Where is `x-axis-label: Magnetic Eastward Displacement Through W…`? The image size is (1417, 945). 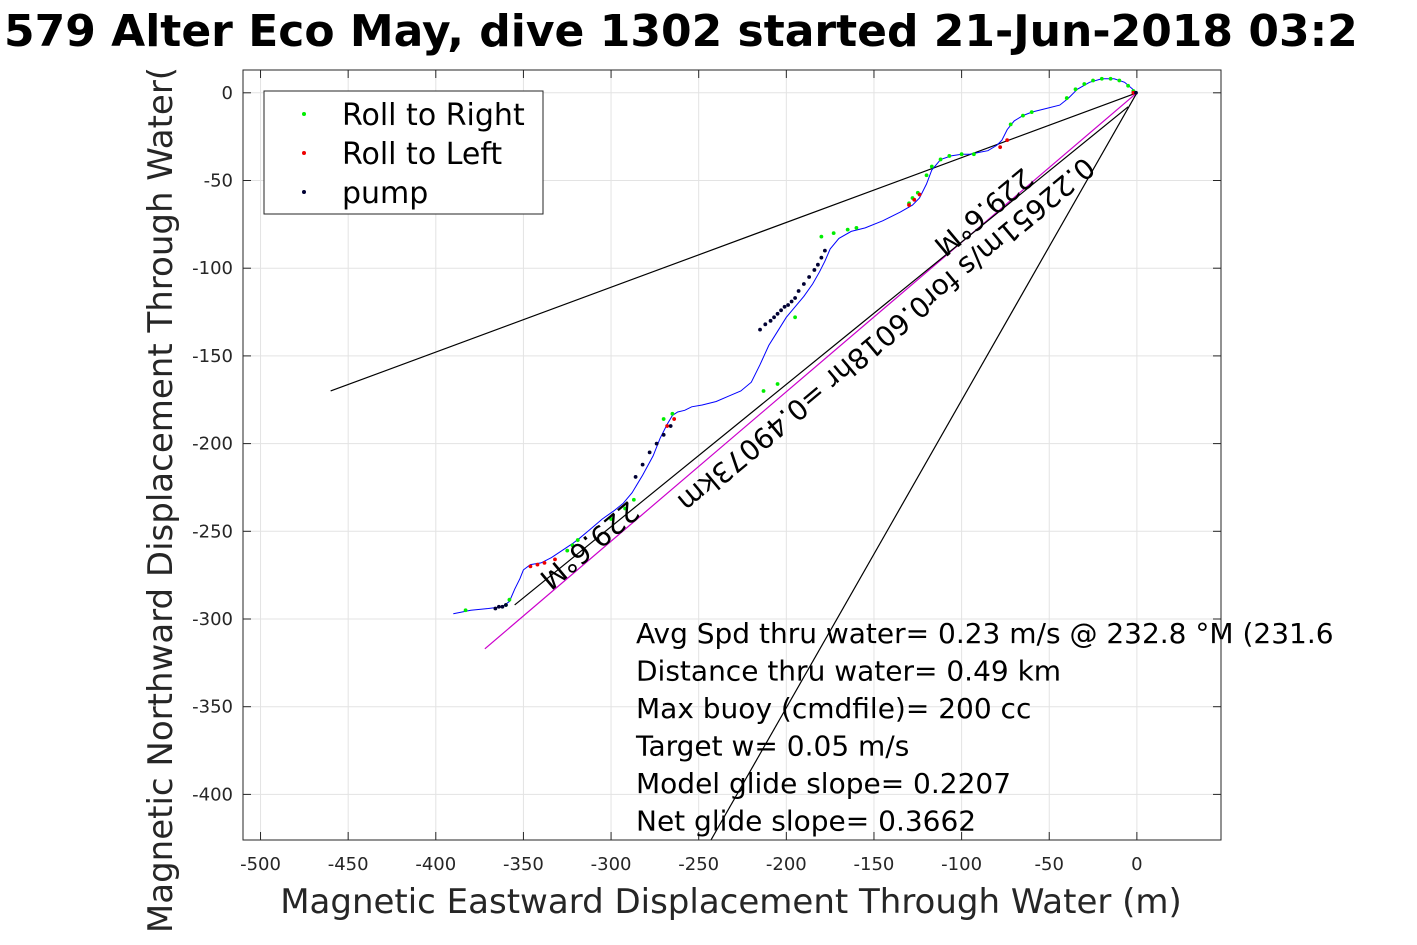 x-axis-label: Magnetic Eastward Displacement Through W… is located at coordinates (731, 902).